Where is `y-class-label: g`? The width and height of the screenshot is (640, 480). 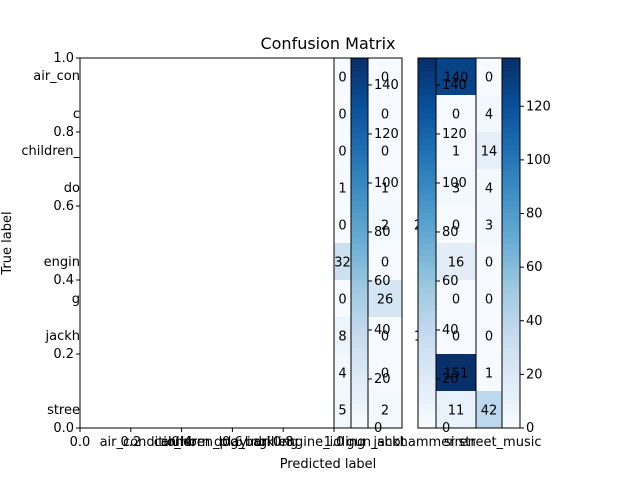 y-class-label: g is located at coordinates (76, 299).